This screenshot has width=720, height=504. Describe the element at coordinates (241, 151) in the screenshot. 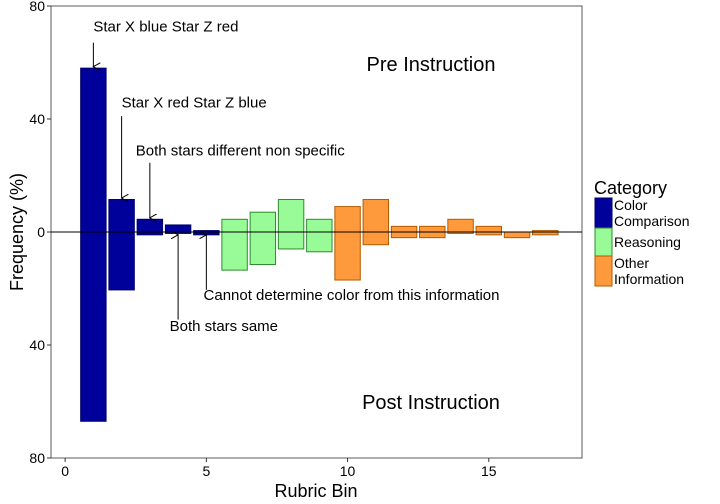

I see `annotation-label: Both stars different non specific` at that location.